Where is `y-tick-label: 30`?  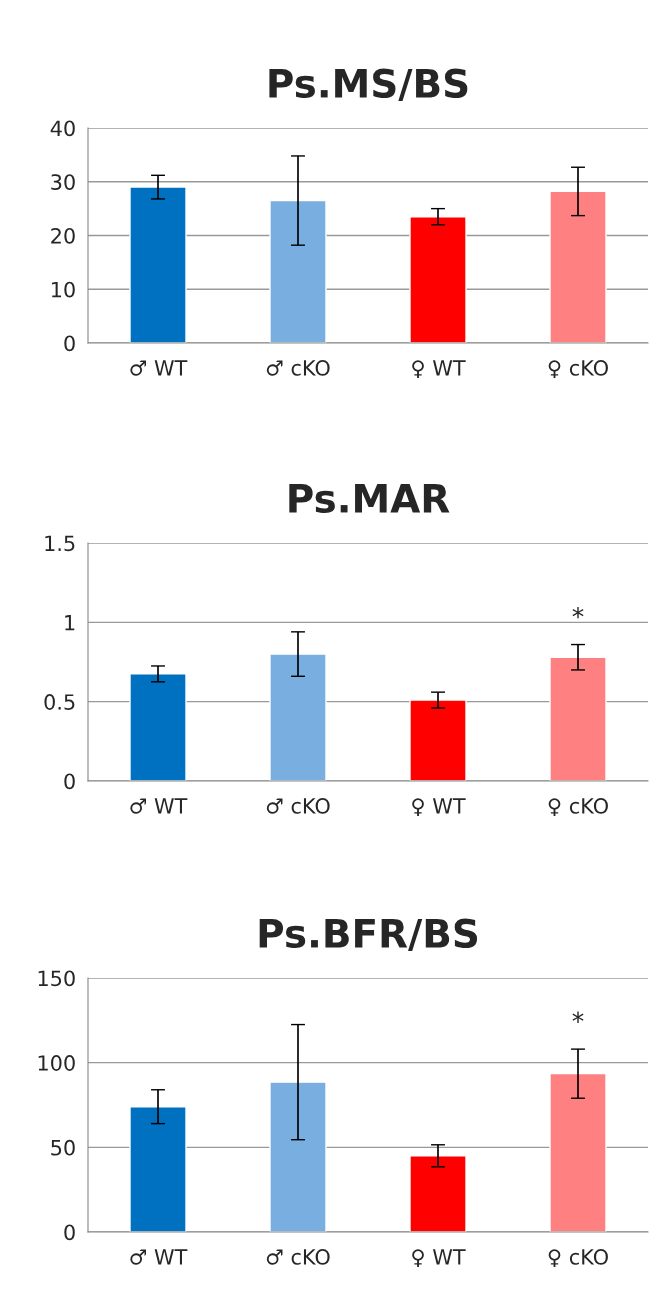
y-tick-label: 30 is located at coordinates (63, 182).